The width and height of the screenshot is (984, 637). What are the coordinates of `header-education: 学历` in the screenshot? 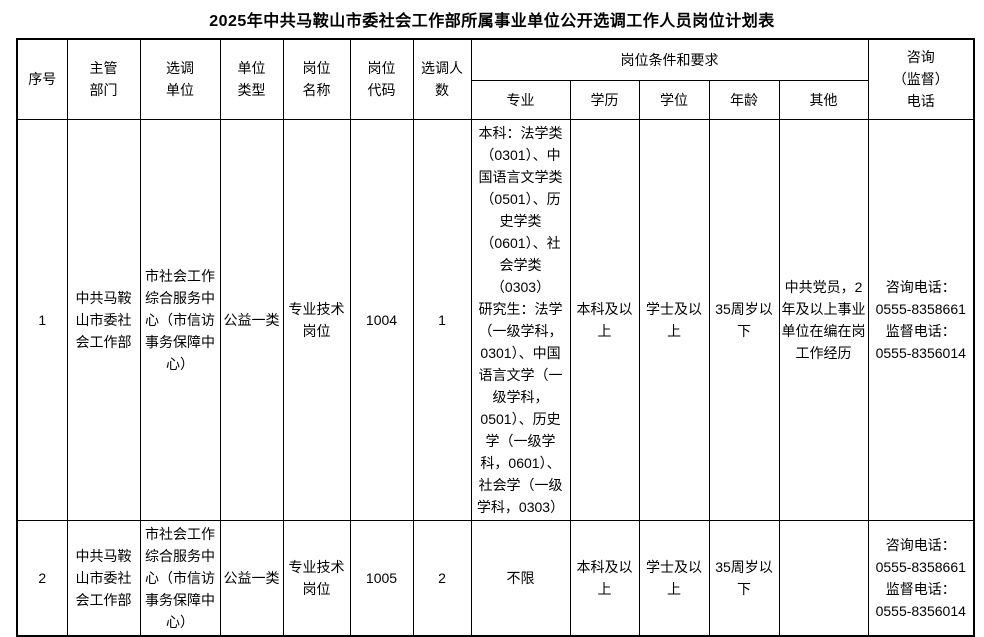 It's located at (604, 99).